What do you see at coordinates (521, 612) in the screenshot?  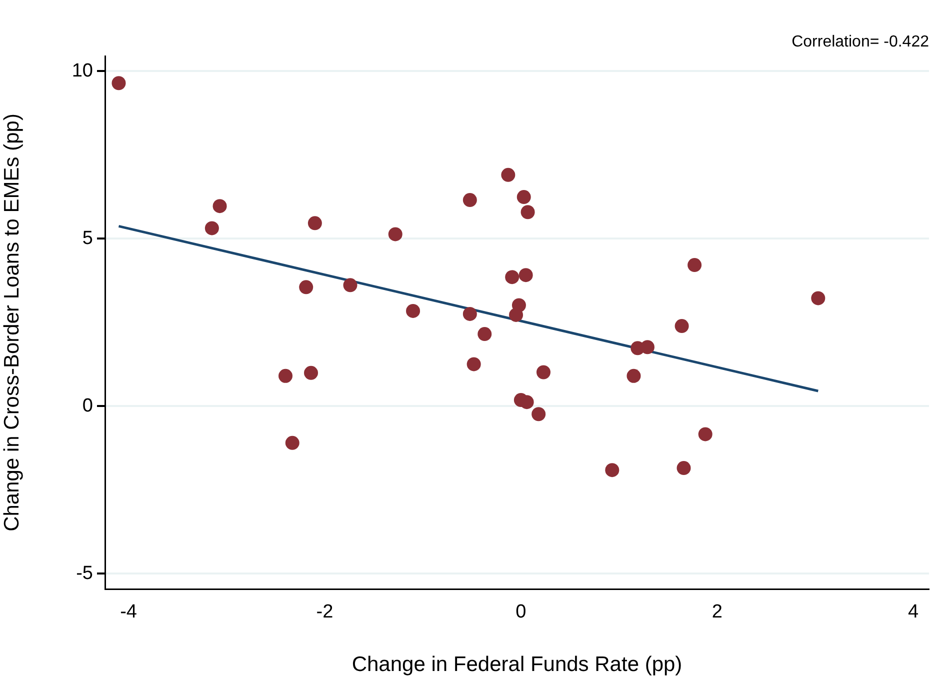 I see `x-tick-label: 0` at bounding box center [521, 612].